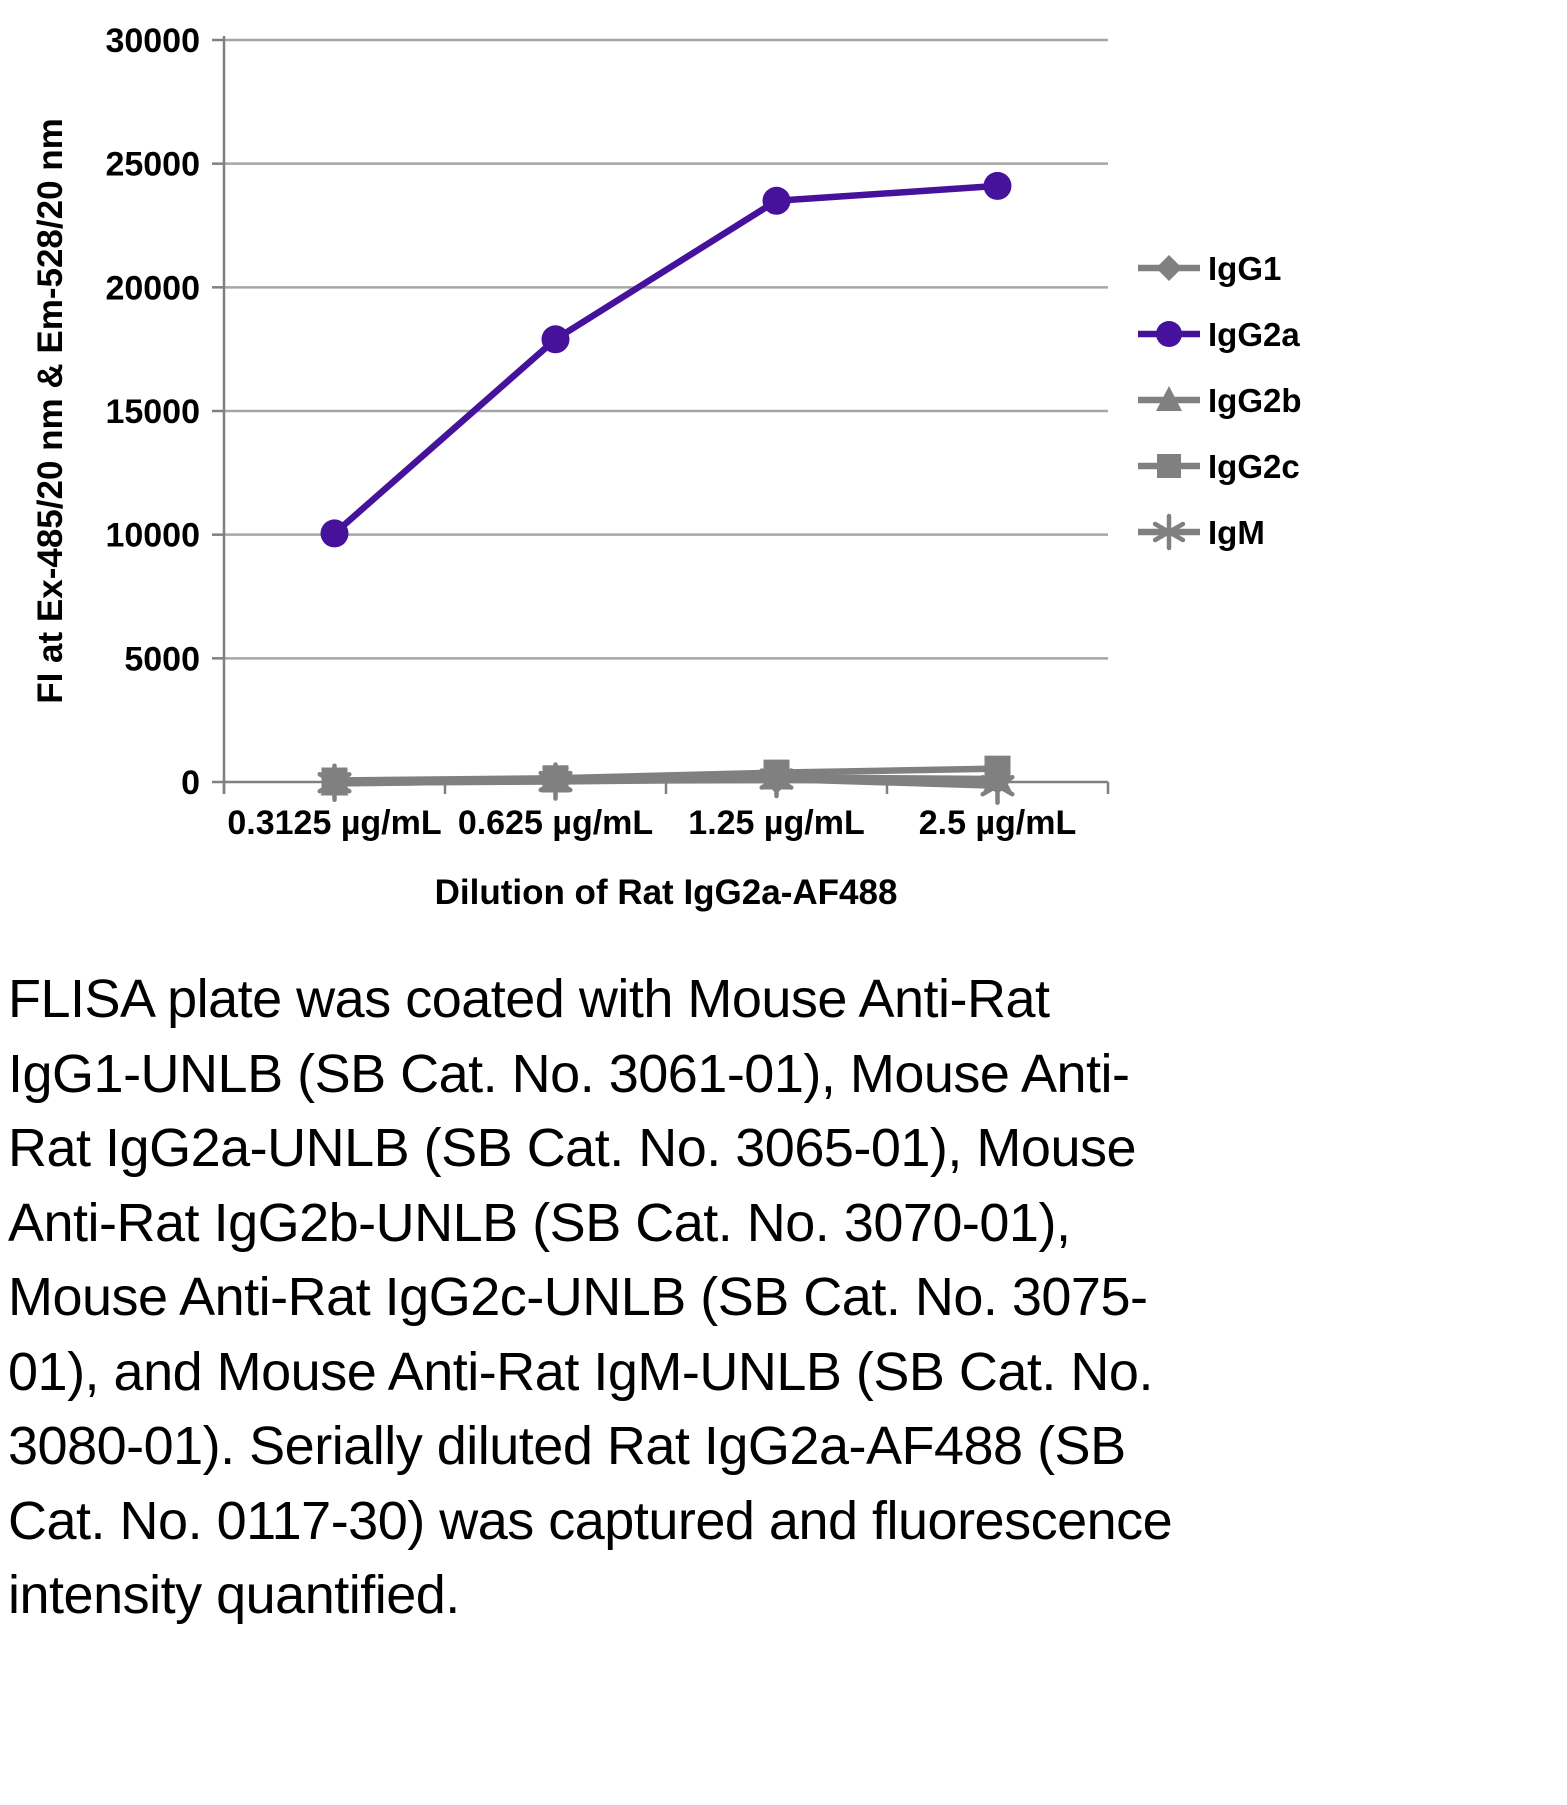 Image resolution: width=1567 pixels, height=1805 pixels. What do you see at coordinates (666, 359) in the screenshot?
I see `series-IgG2a` at bounding box center [666, 359].